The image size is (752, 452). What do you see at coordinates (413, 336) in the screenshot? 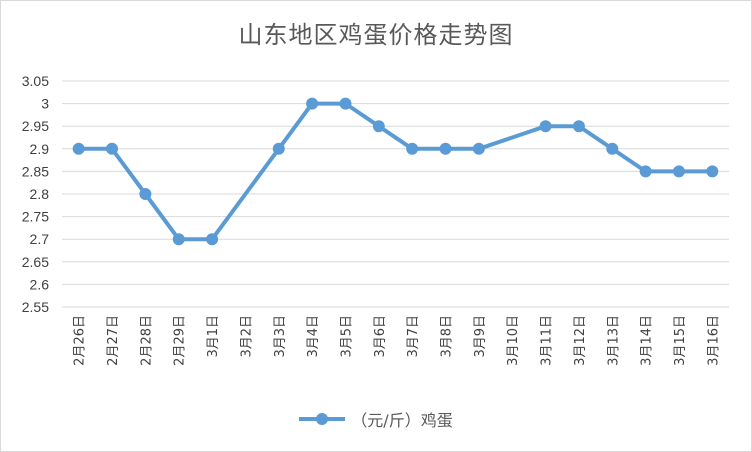
I see `x-tick-label: 3月7日` at bounding box center [413, 336].